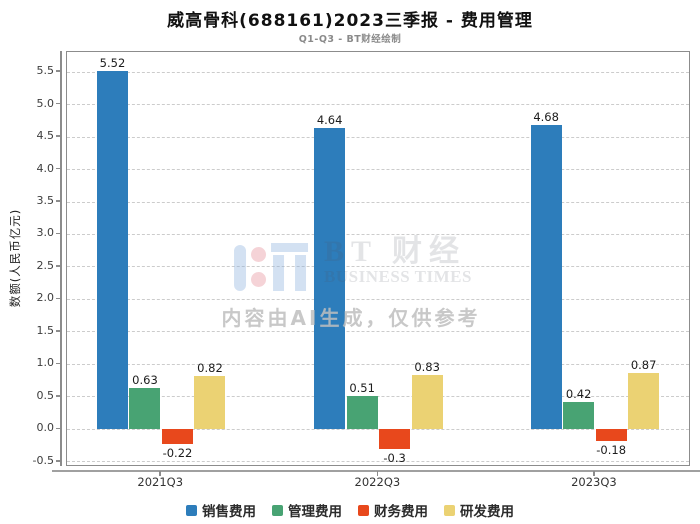 The height and width of the screenshot is (524, 700). I want to click on bar-value-label-sales-expense-2021q3: 5.52, so click(112, 62).